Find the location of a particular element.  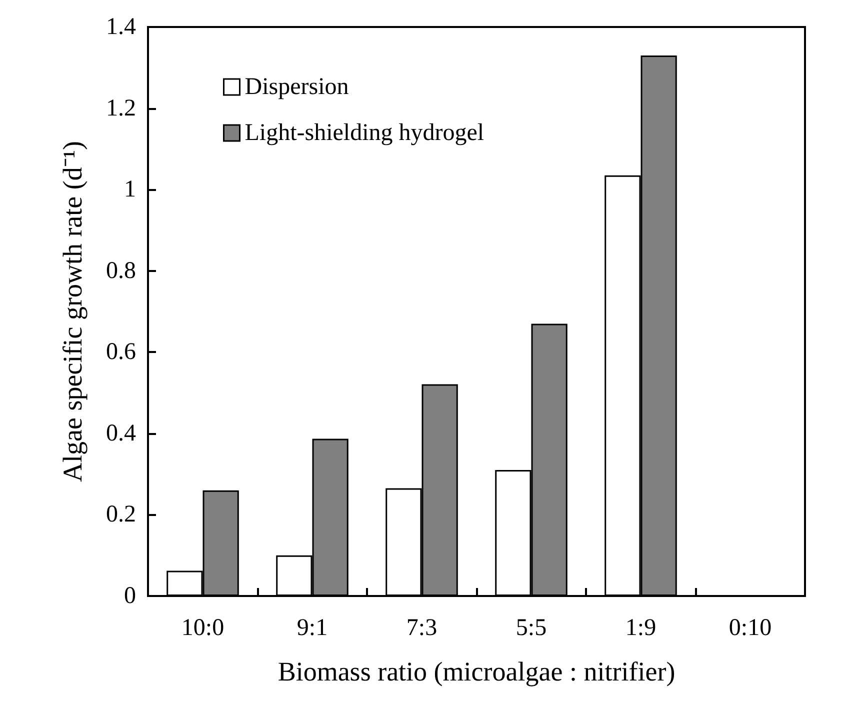

y-tick-label: 0.2 is located at coordinates (121, 515).